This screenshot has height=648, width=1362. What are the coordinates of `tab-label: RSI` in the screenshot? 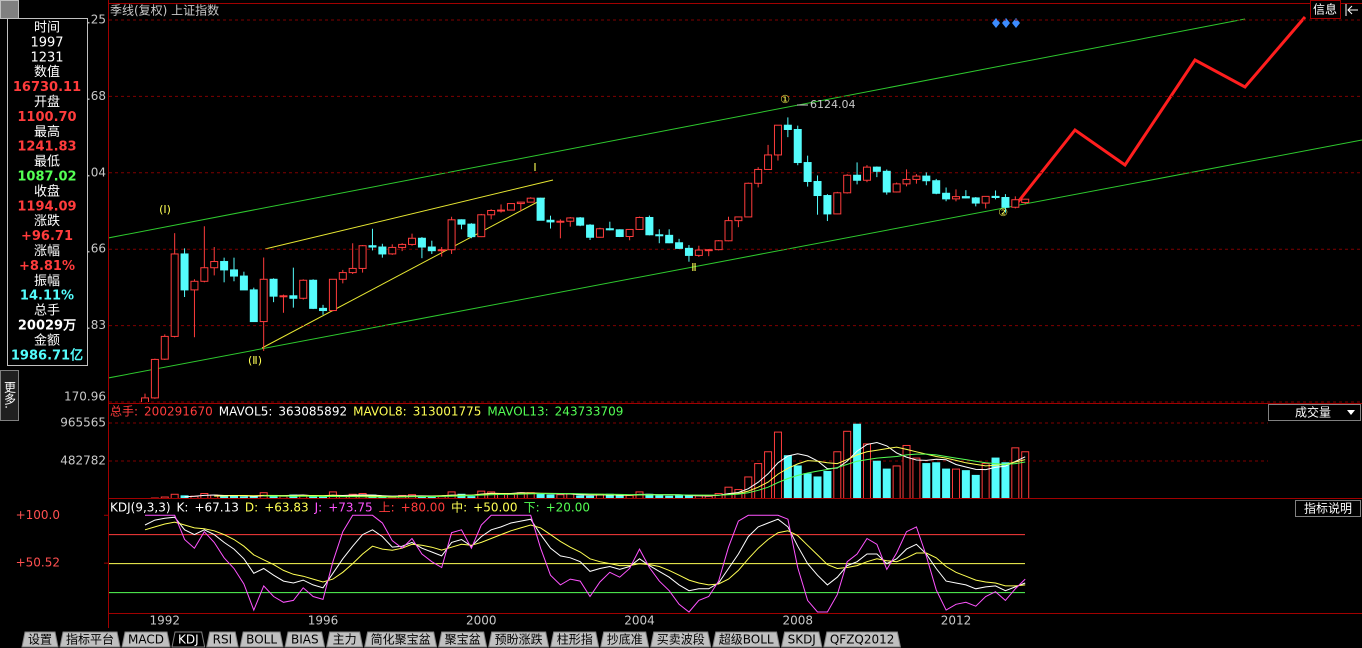 It's located at (223, 640).